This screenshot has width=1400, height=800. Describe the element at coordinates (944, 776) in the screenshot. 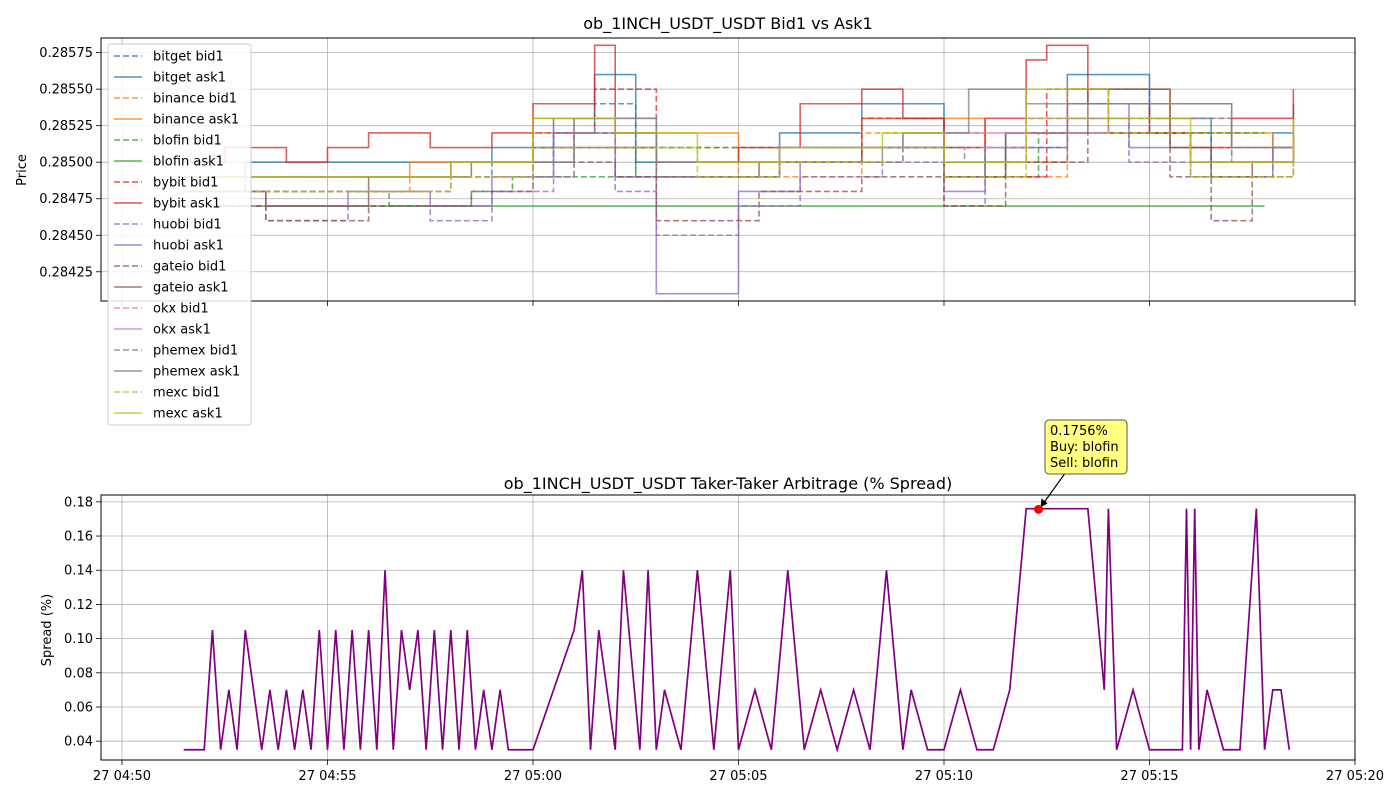

I see `spread-chart-xtick-label: 27 05:10` at that location.